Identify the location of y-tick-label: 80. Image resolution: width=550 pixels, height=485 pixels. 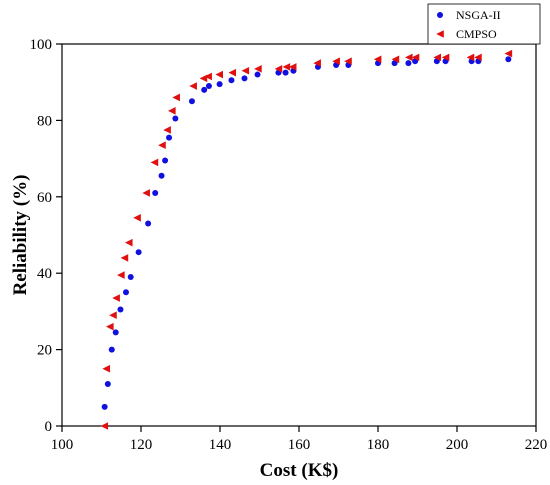
(44, 121).